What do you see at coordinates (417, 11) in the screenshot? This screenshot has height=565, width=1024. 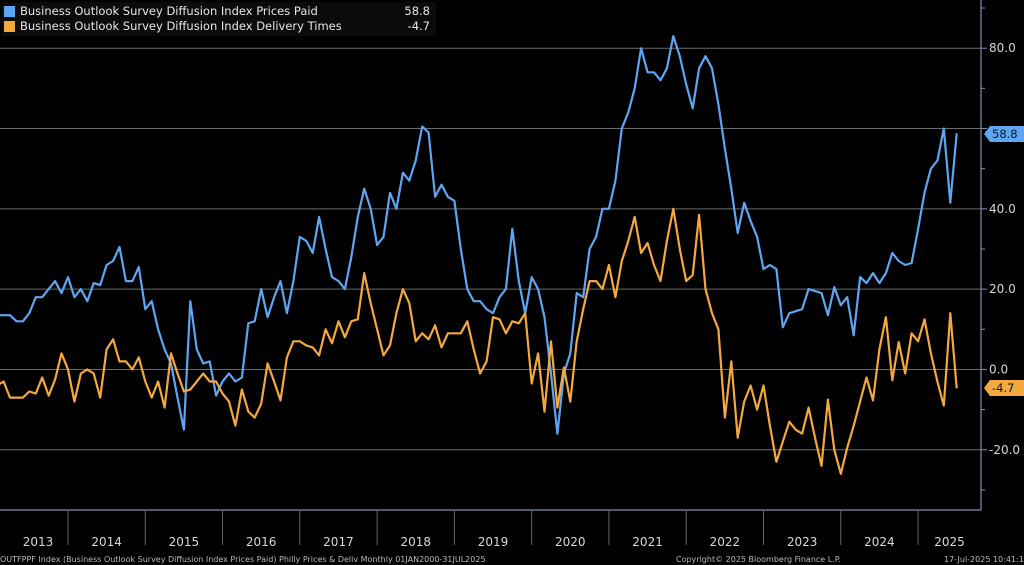 I see `legend-value: 58.8` at bounding box center [417, 11].